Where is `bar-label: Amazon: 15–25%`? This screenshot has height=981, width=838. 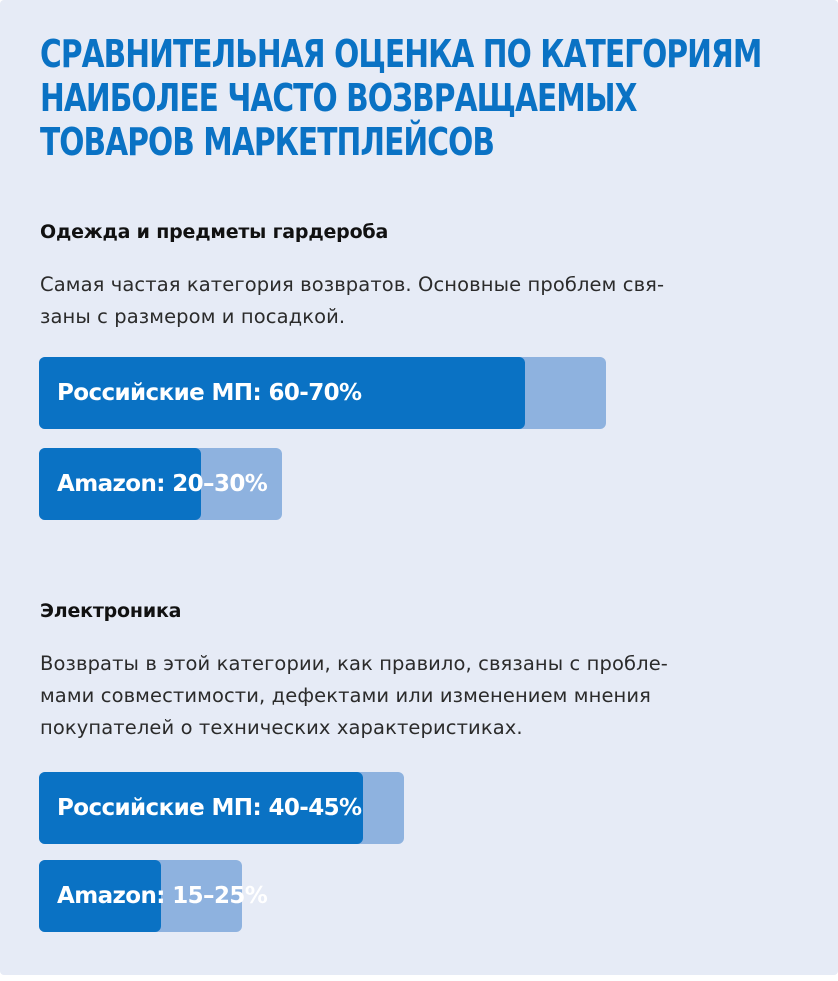
bar-label: Amazon: 15–25% is located at coordinates (162, 896).